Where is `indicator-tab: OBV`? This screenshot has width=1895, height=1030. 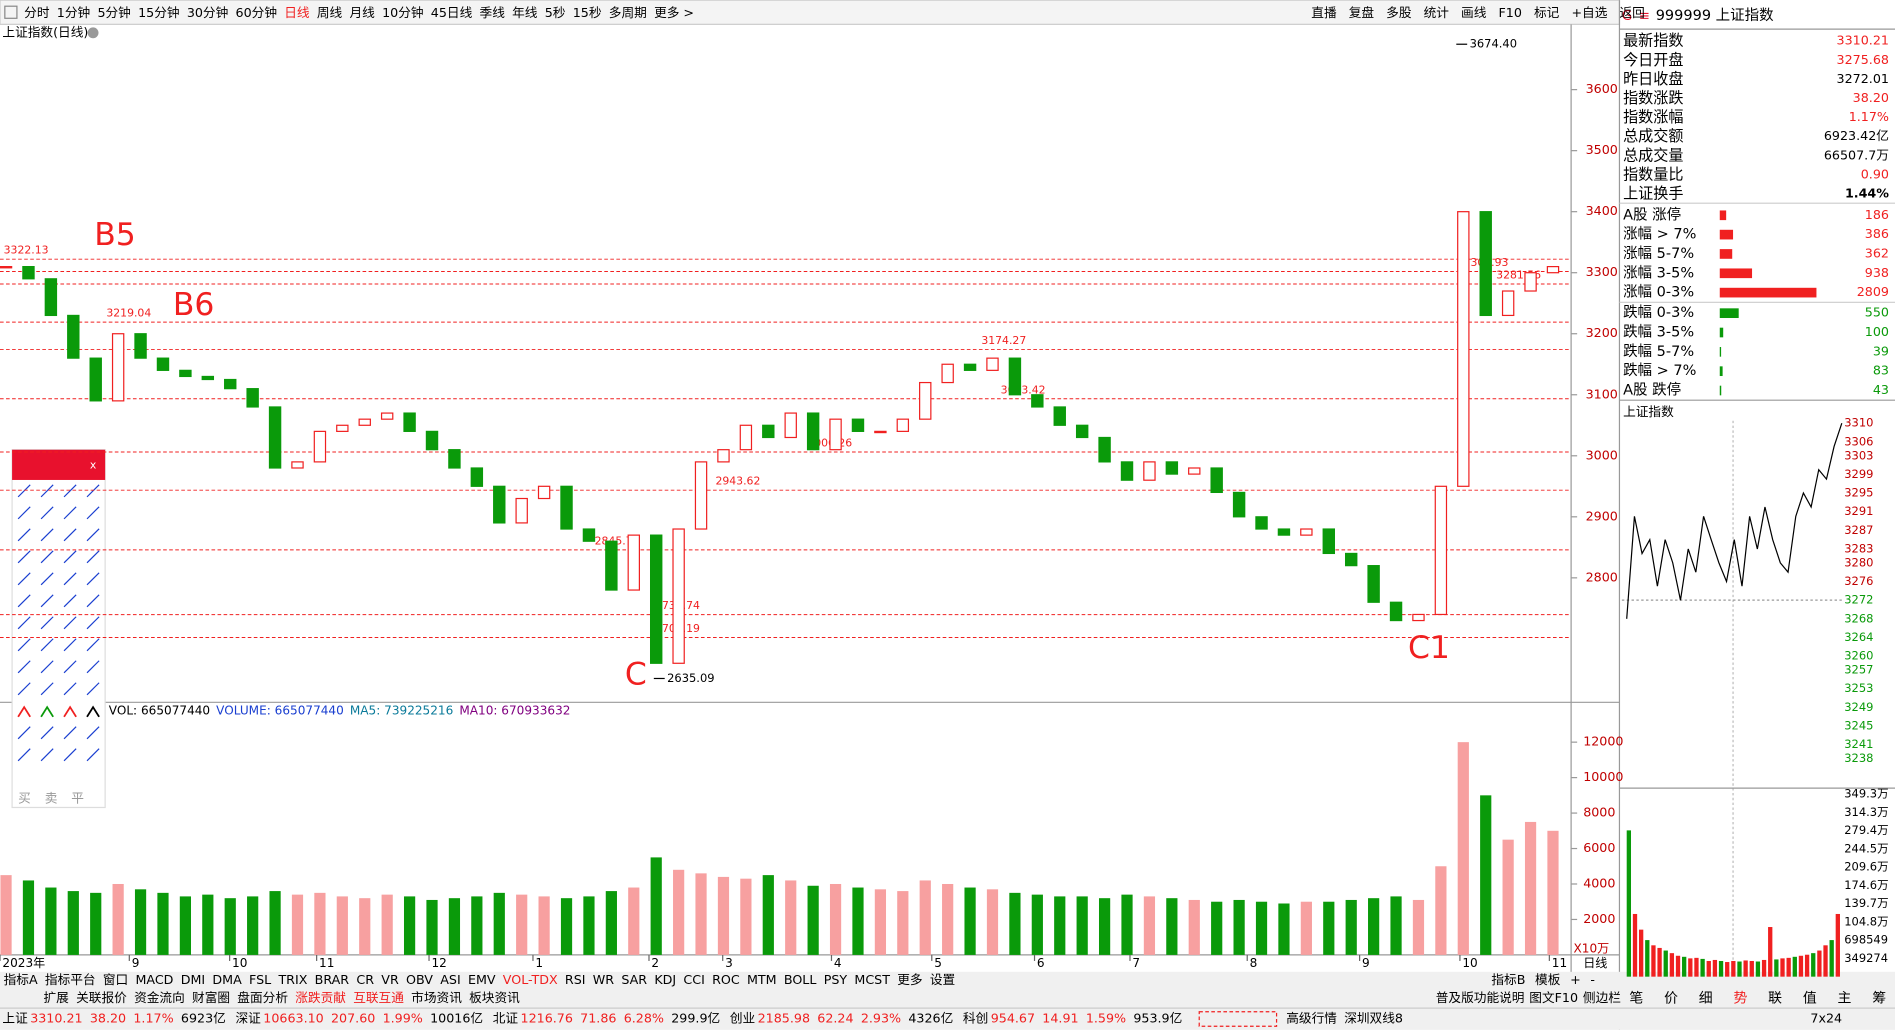
indicator-tab: OBV is located at coordinates (419, 979).